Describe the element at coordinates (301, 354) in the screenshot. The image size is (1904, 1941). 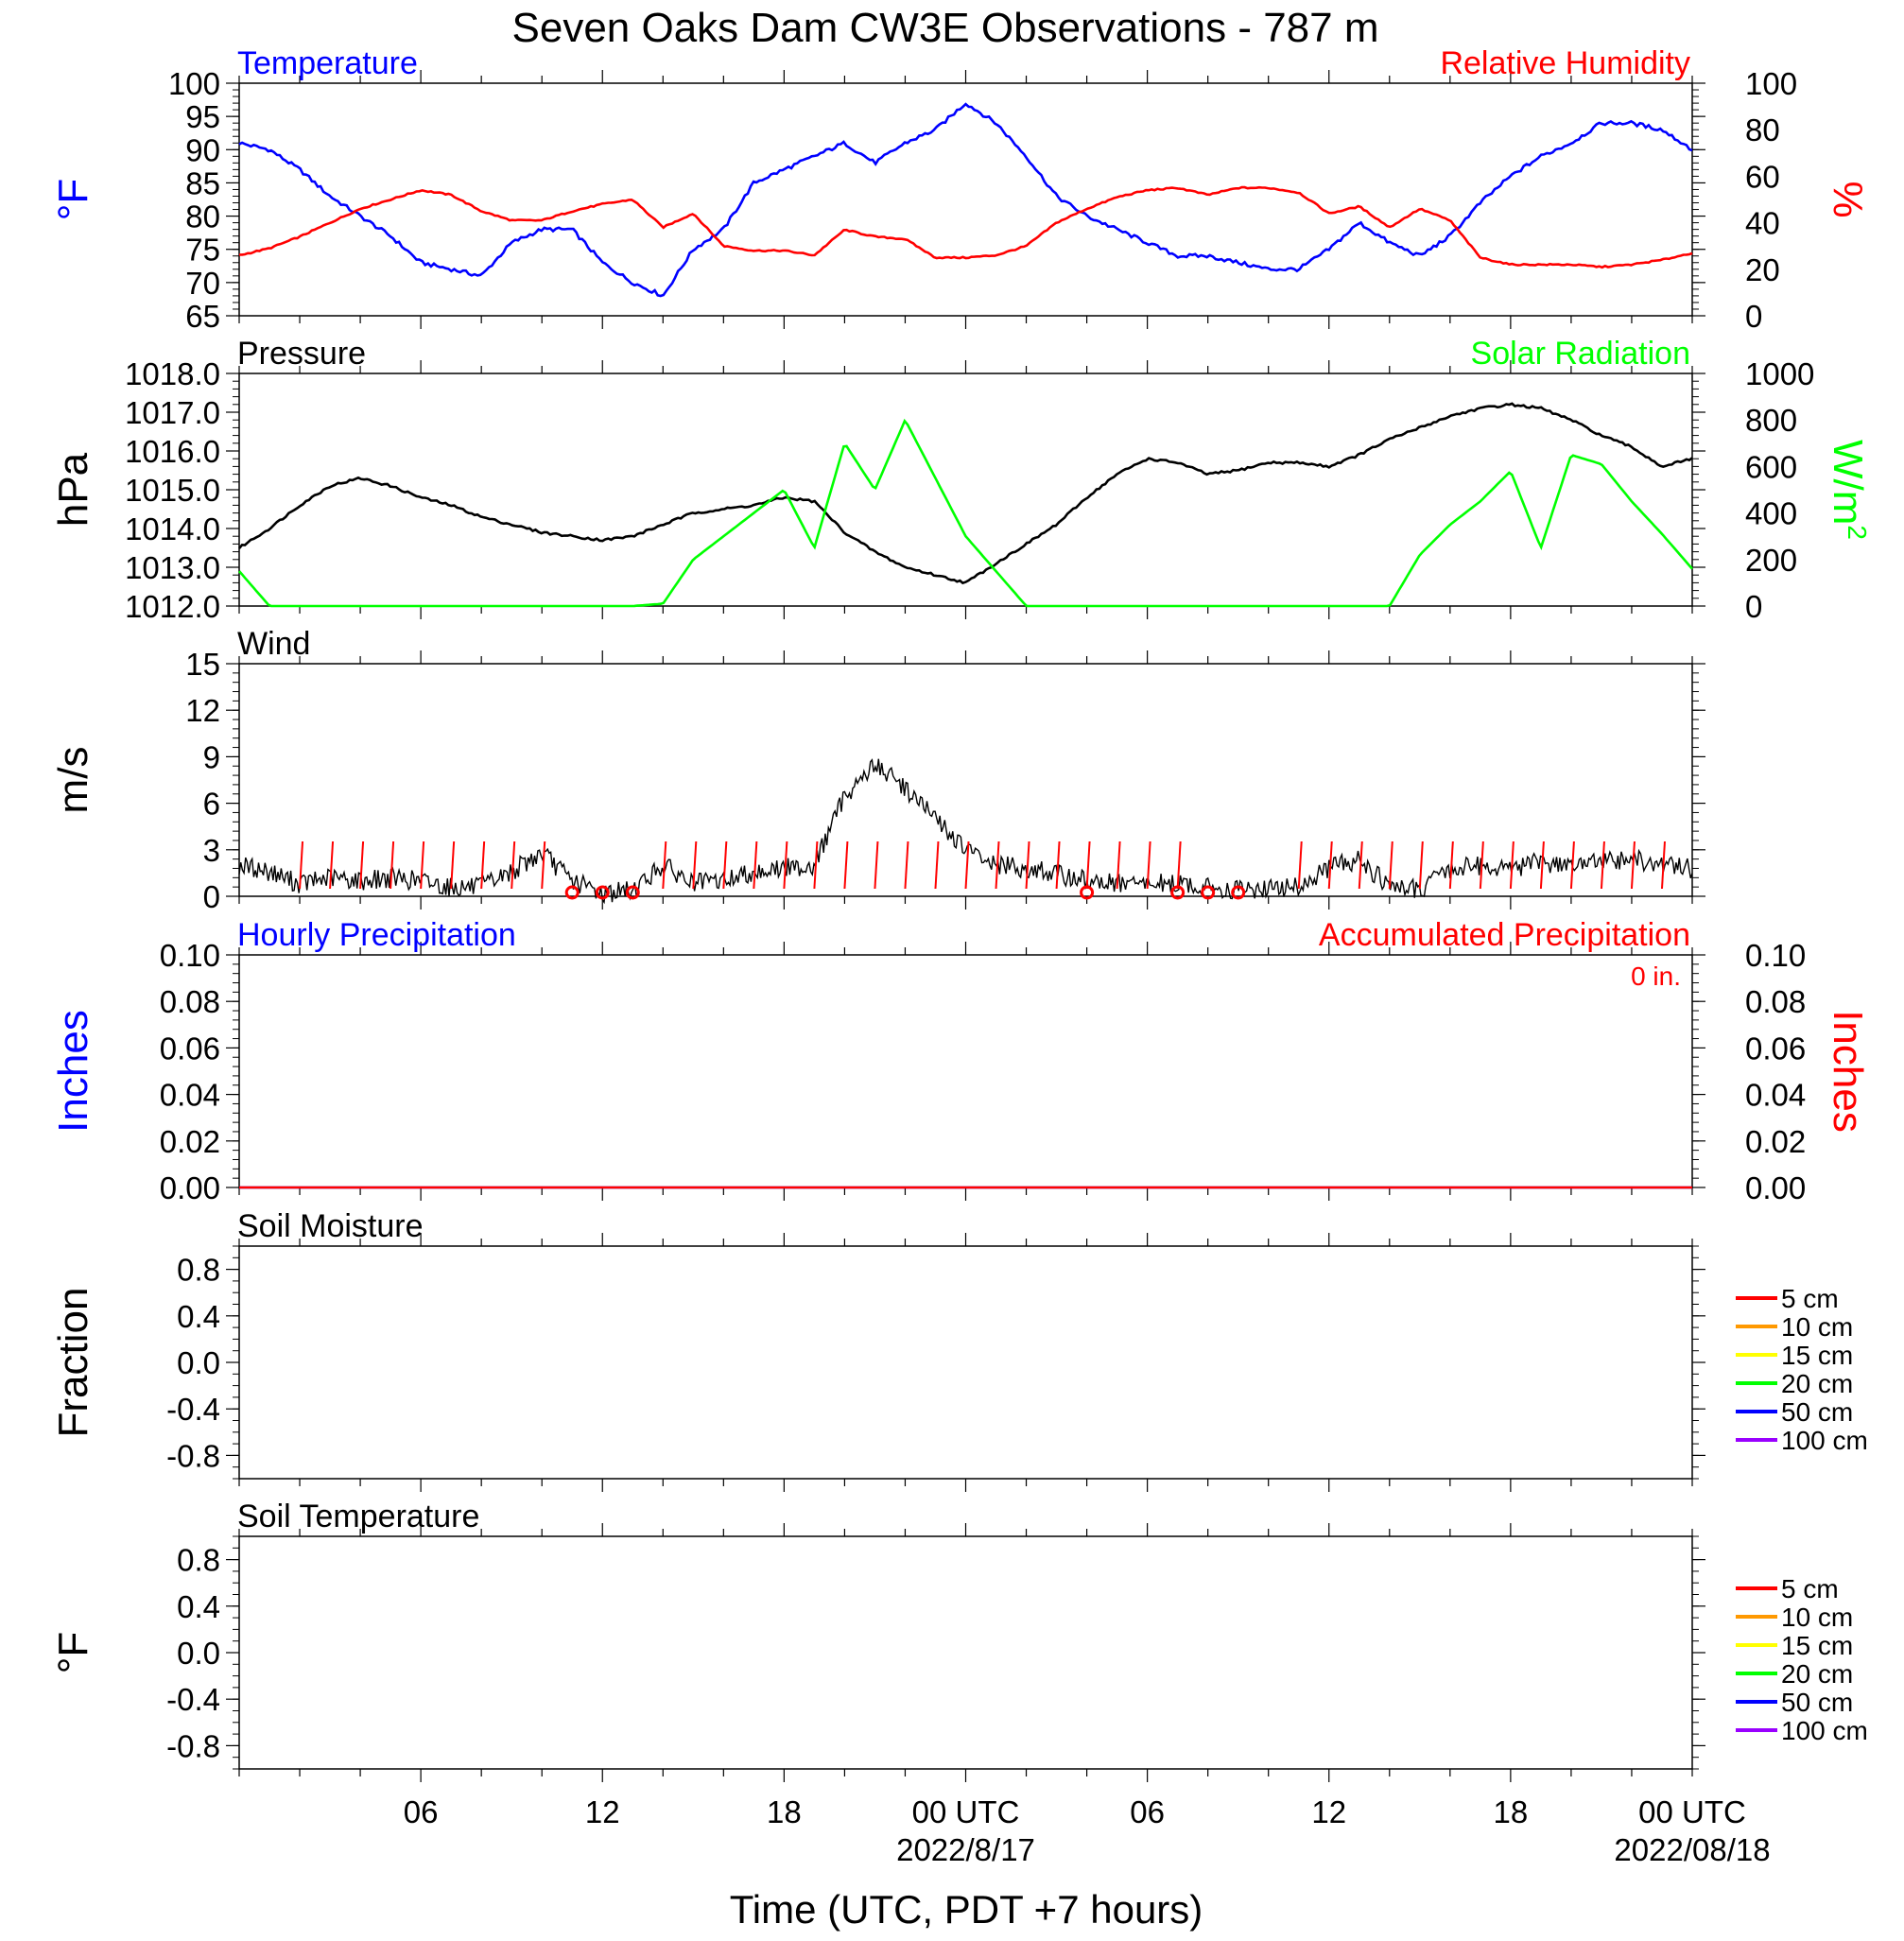
I see `panel-title-left: Pressure` at that location.